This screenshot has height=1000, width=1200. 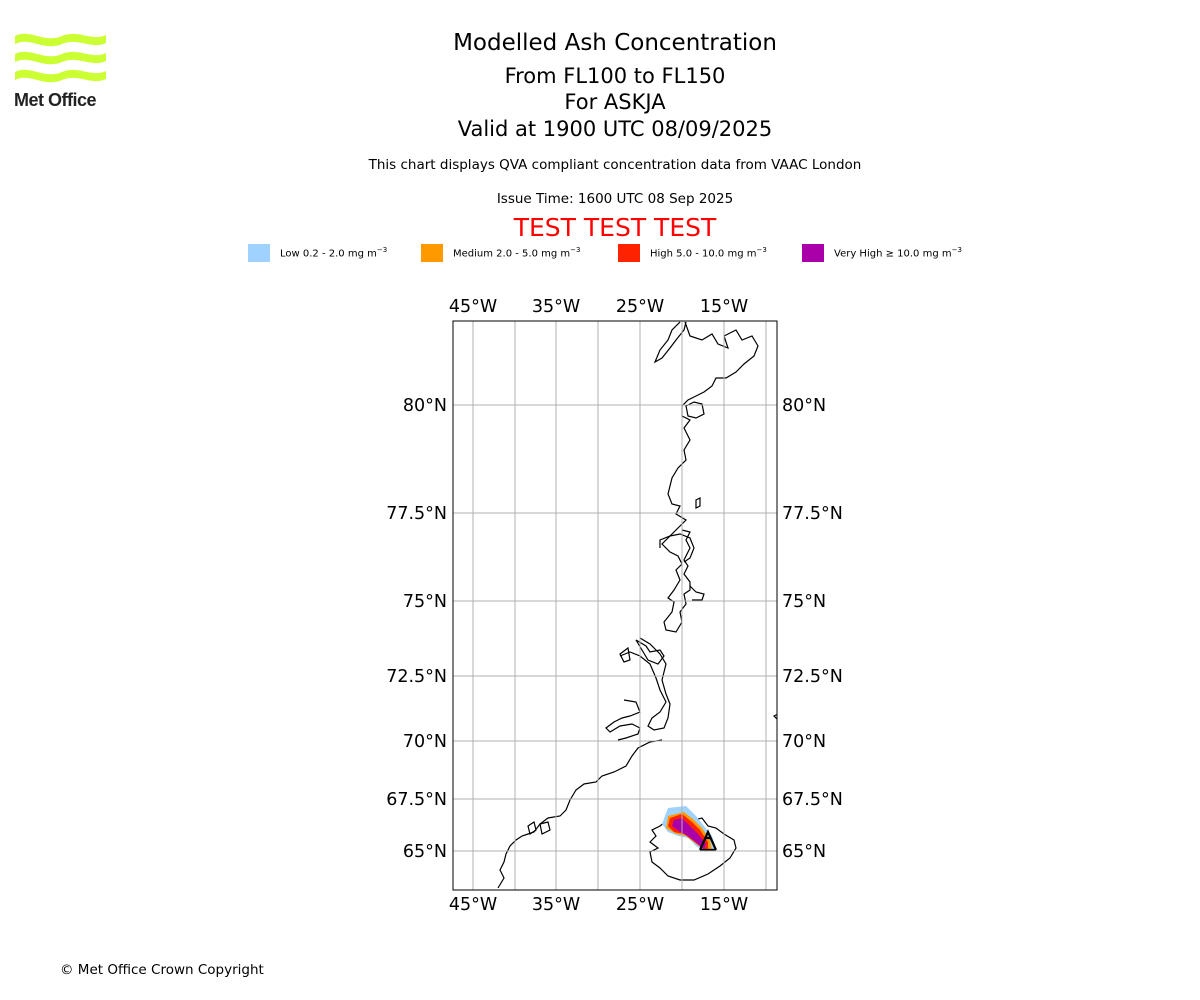 I want to click on logo-waves-icon, so click(x=60, y=58).